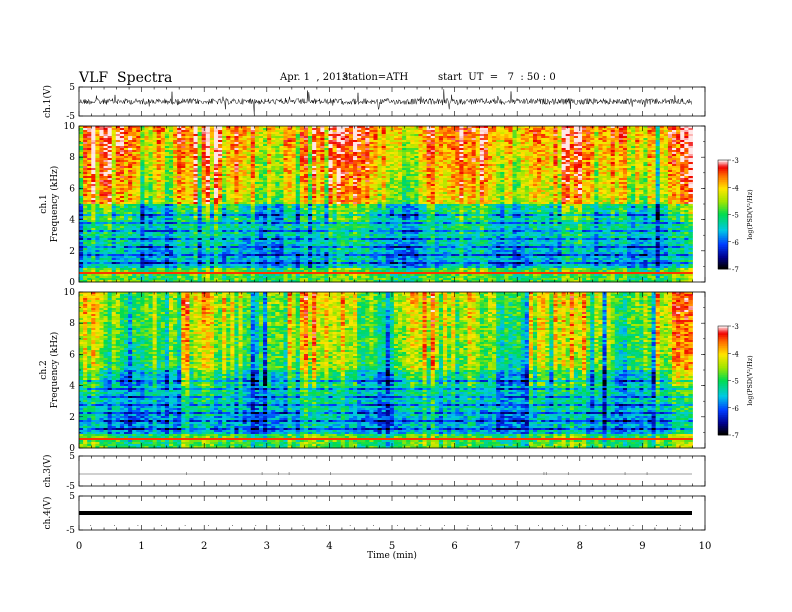 The height and width of the screenshot is (612, 792). Describe the element at coordinates (70, 117) in the screenshot. I see `y-tick-label: -5` at that location.